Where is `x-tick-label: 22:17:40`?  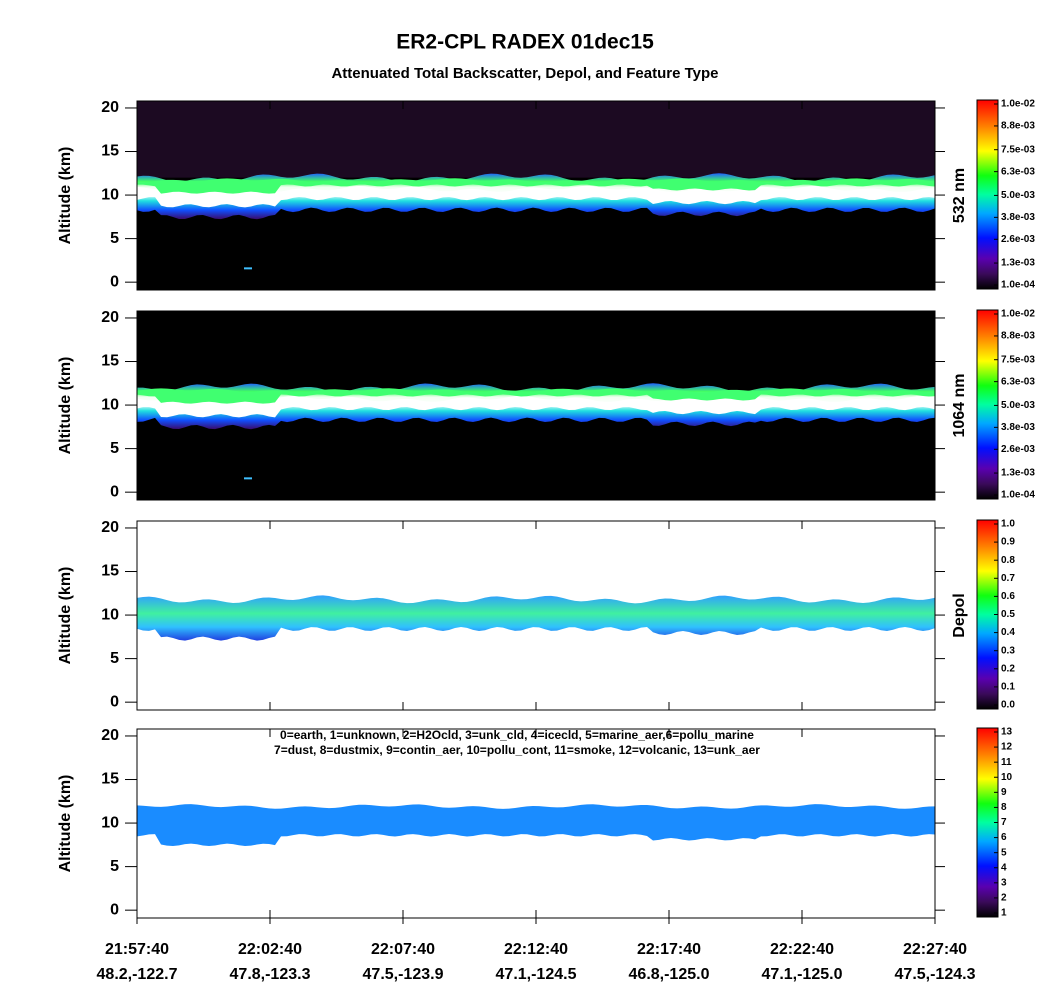 x-tick-label: 22:17:40 is located at coordinates (669, 949).